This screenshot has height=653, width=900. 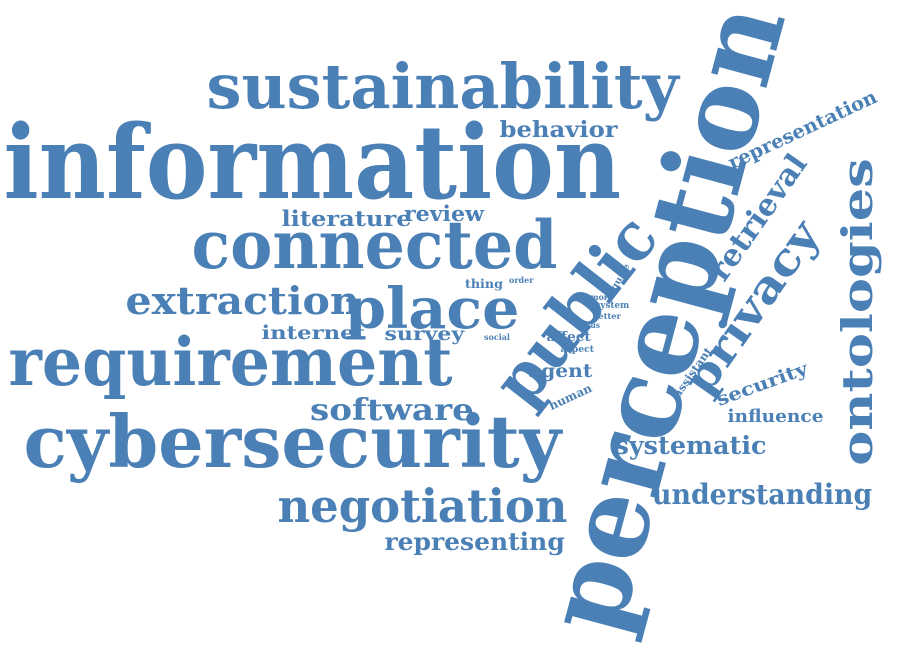 What do you see at coordinates (775, 416) in the screenshot?
I see `word-influence: influence` at bounding box center [775, 416].